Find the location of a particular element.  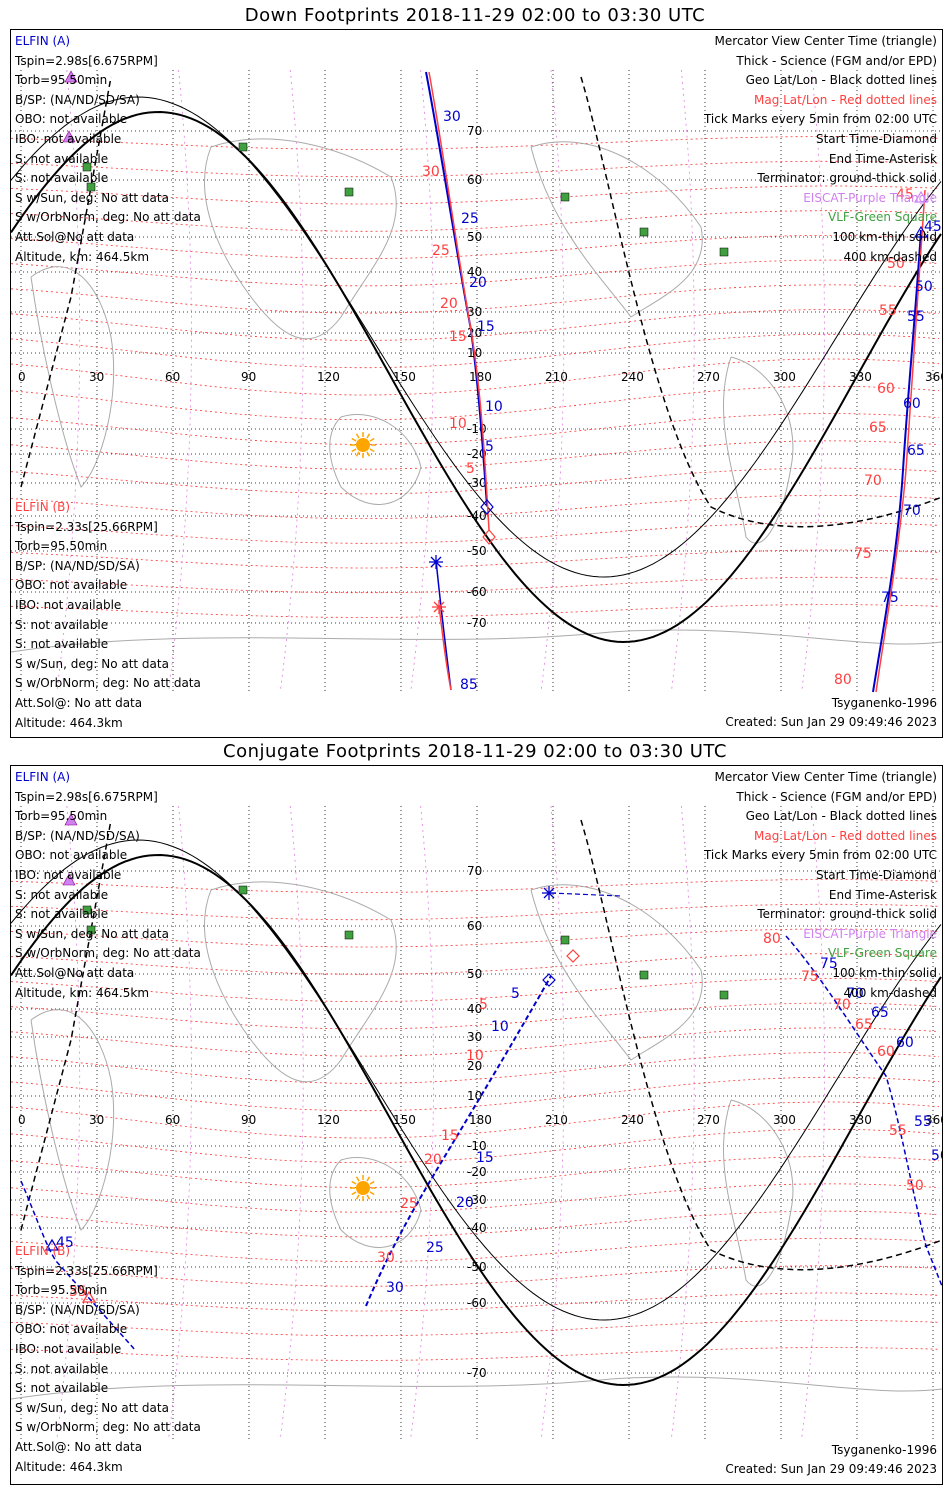

legend-line: Geo Lat/Lon - Black dotted lines is located at coordinates (841, 816).